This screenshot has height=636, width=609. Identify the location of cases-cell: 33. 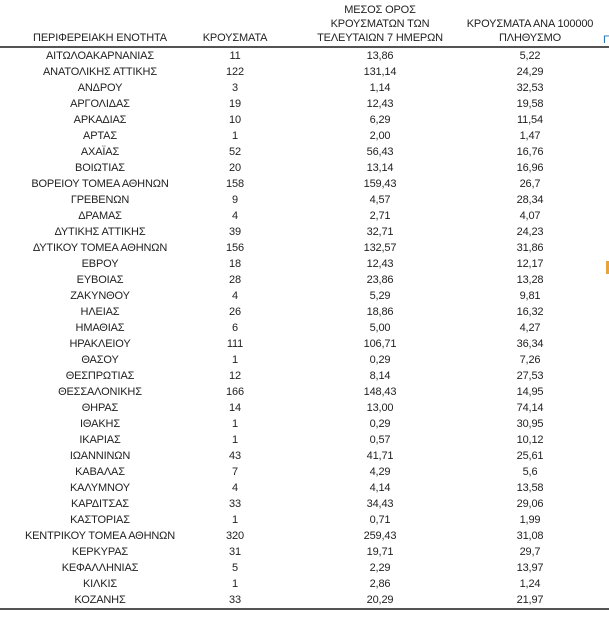
(235, 504).